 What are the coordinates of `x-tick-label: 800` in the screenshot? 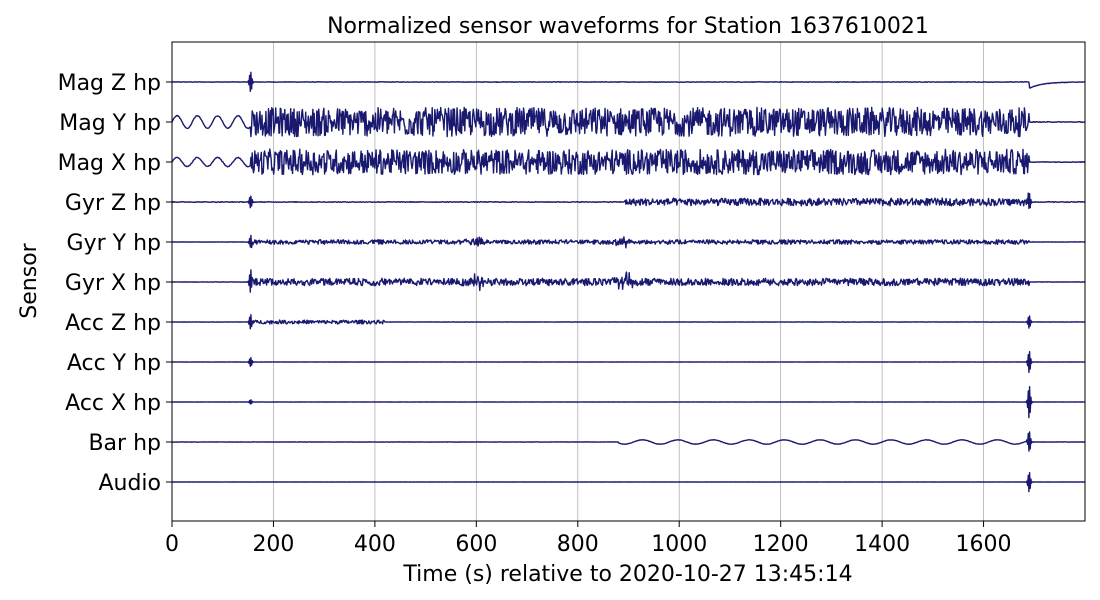 It's located at (578, 544).